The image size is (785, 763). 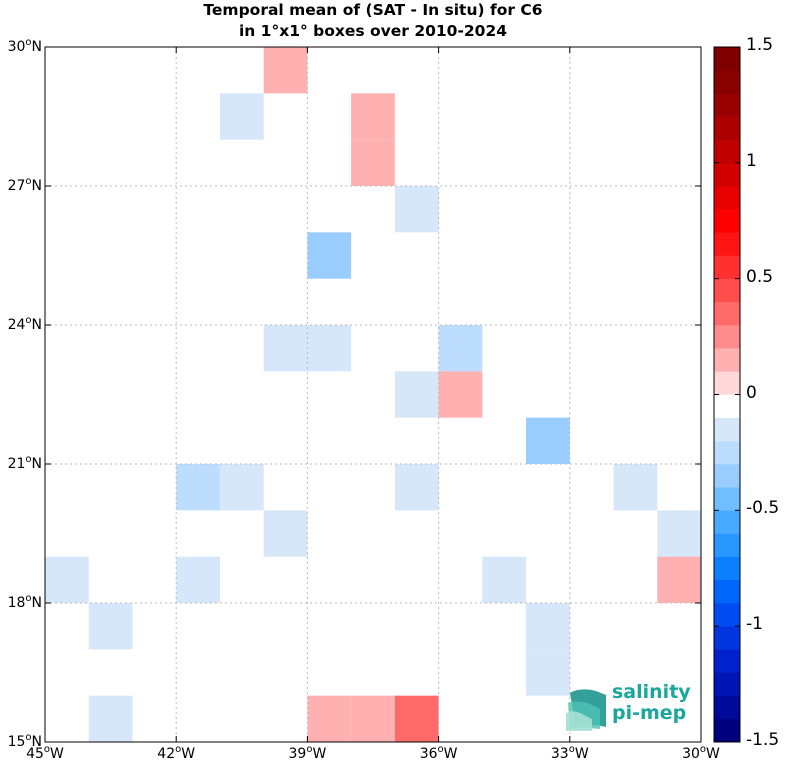 What do you see at coordinates (751, 392) in the screenshot?
I see `colorbar-tick-label: 0` at bounding box center [751, 392].